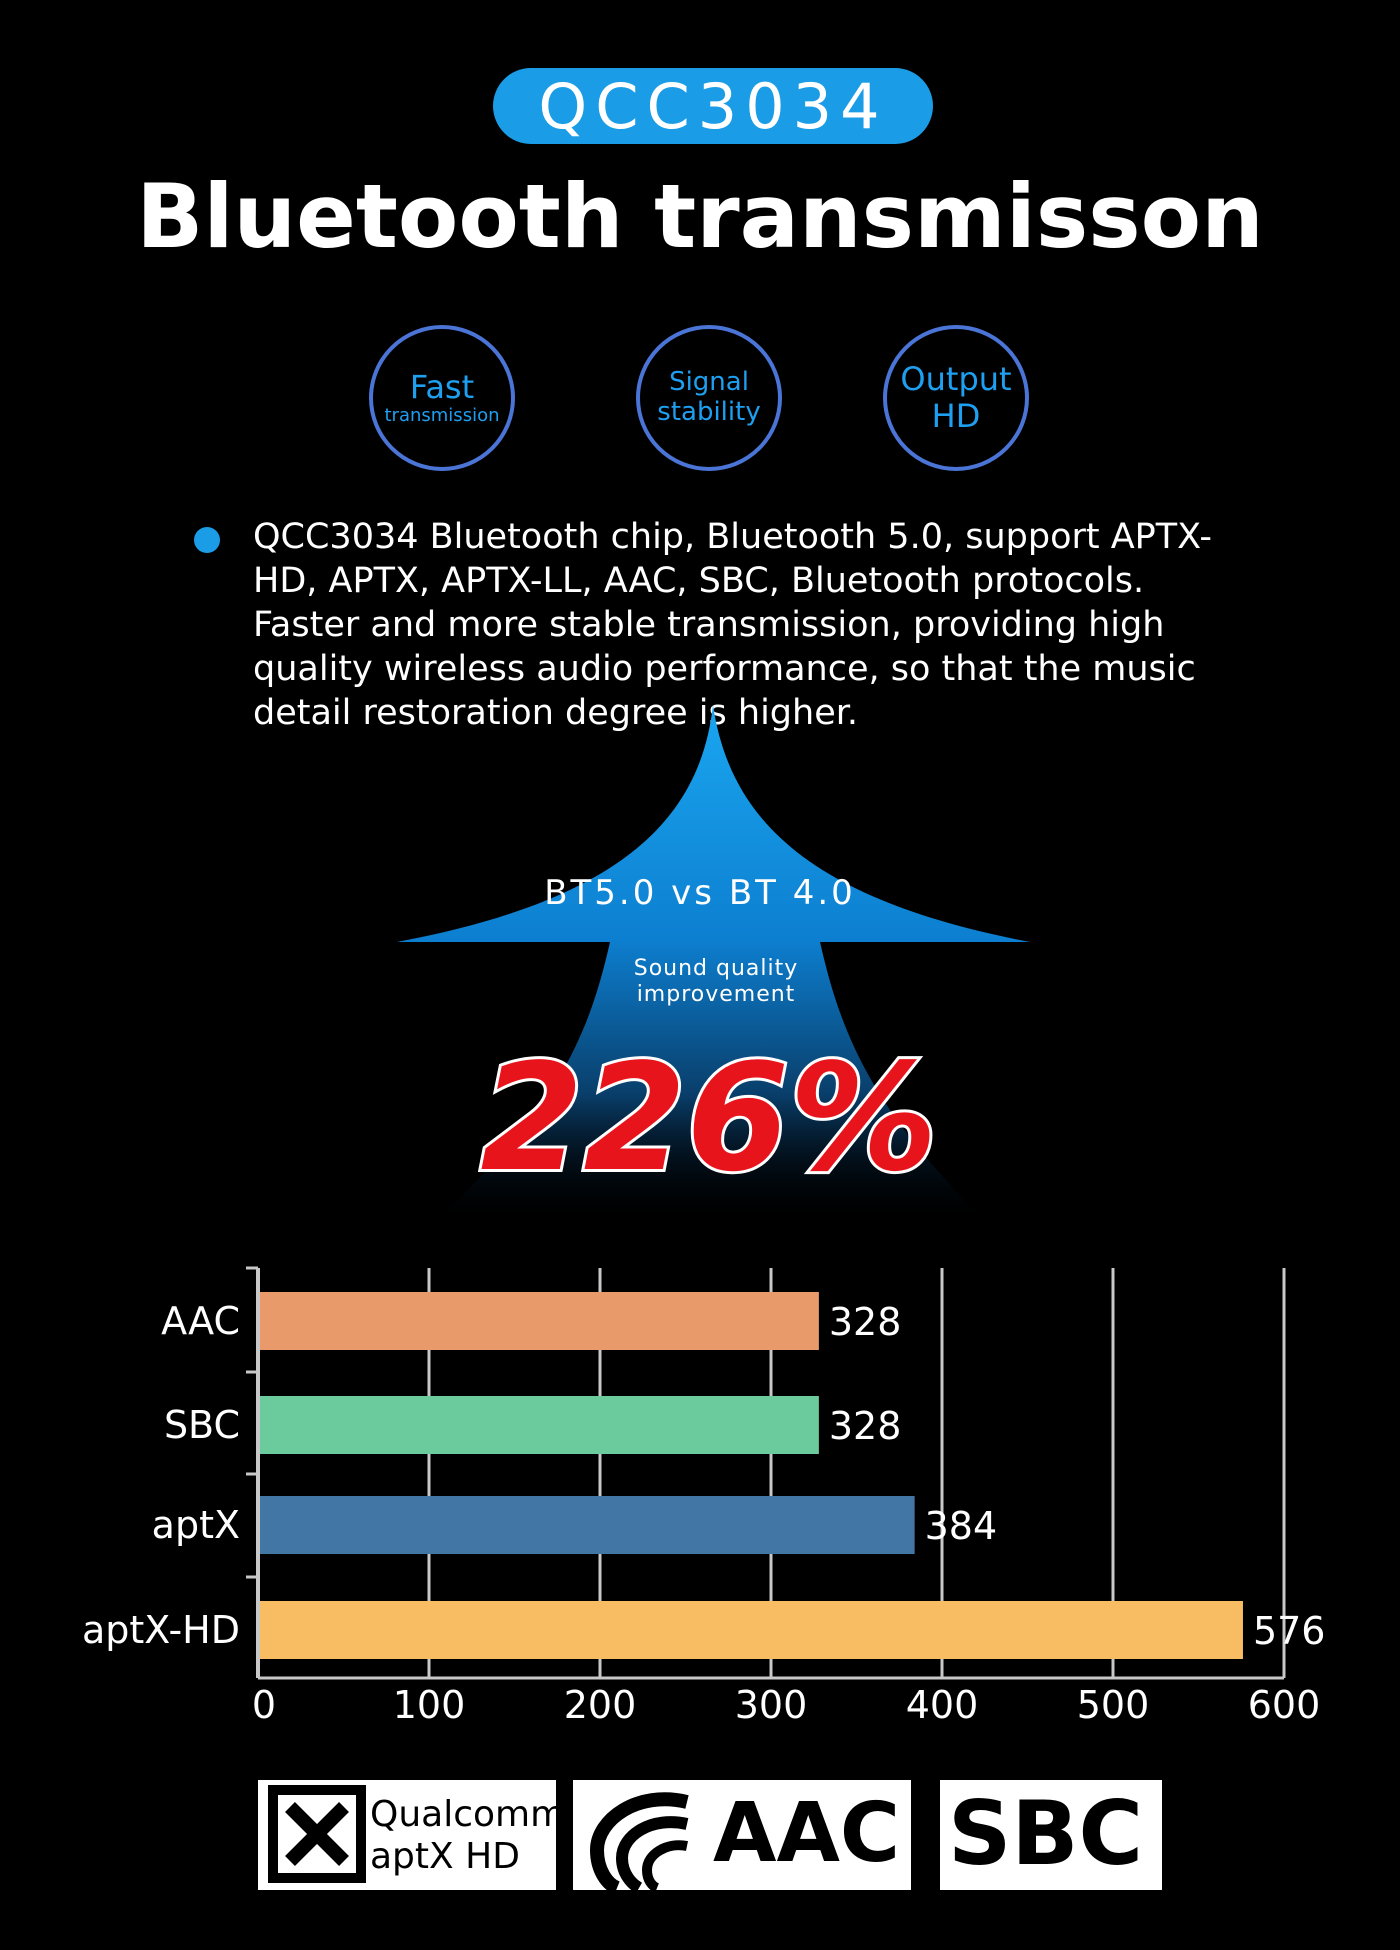  What do you see at coordinates (587, 1525) in the screenshot?
I see `bar-aptx` at bounding box center [587, 1525].